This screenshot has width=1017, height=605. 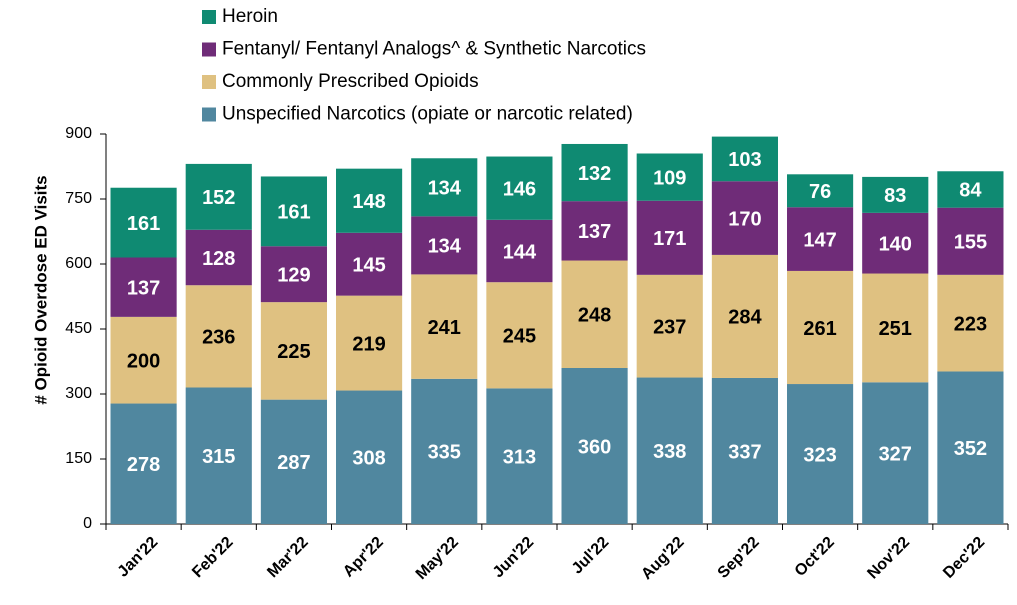 What do you see at coordinates (368, 344) in the screenshot?
I see `data-label: 219` at bounding box center [368, 344].